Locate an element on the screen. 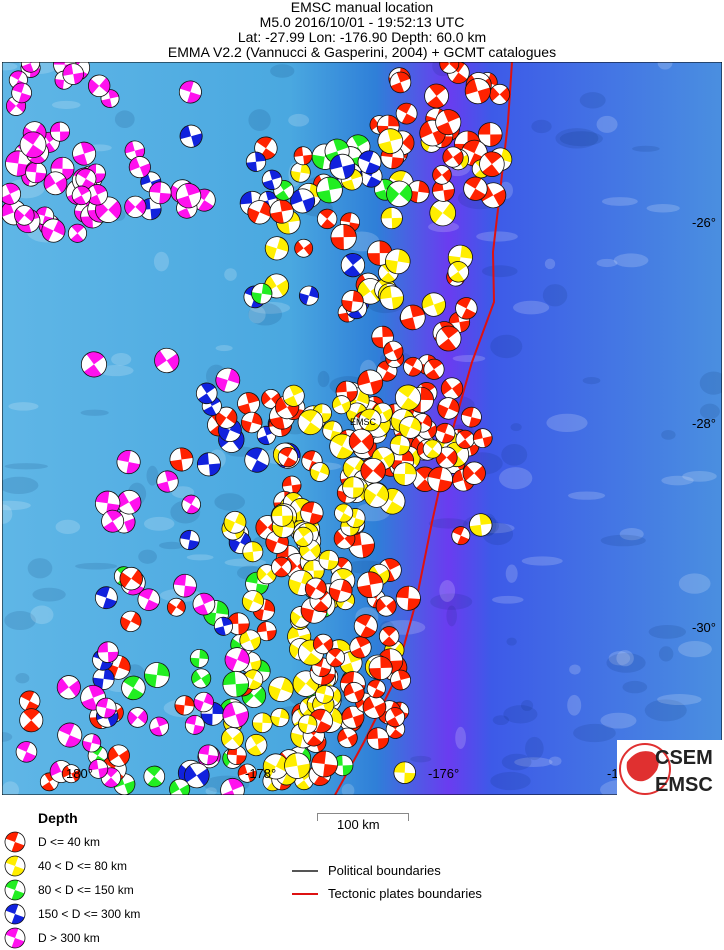 This screenshot has width=724, height=950. legend-political-boundaries: Political boundaries is located at coordinates (366, 870).